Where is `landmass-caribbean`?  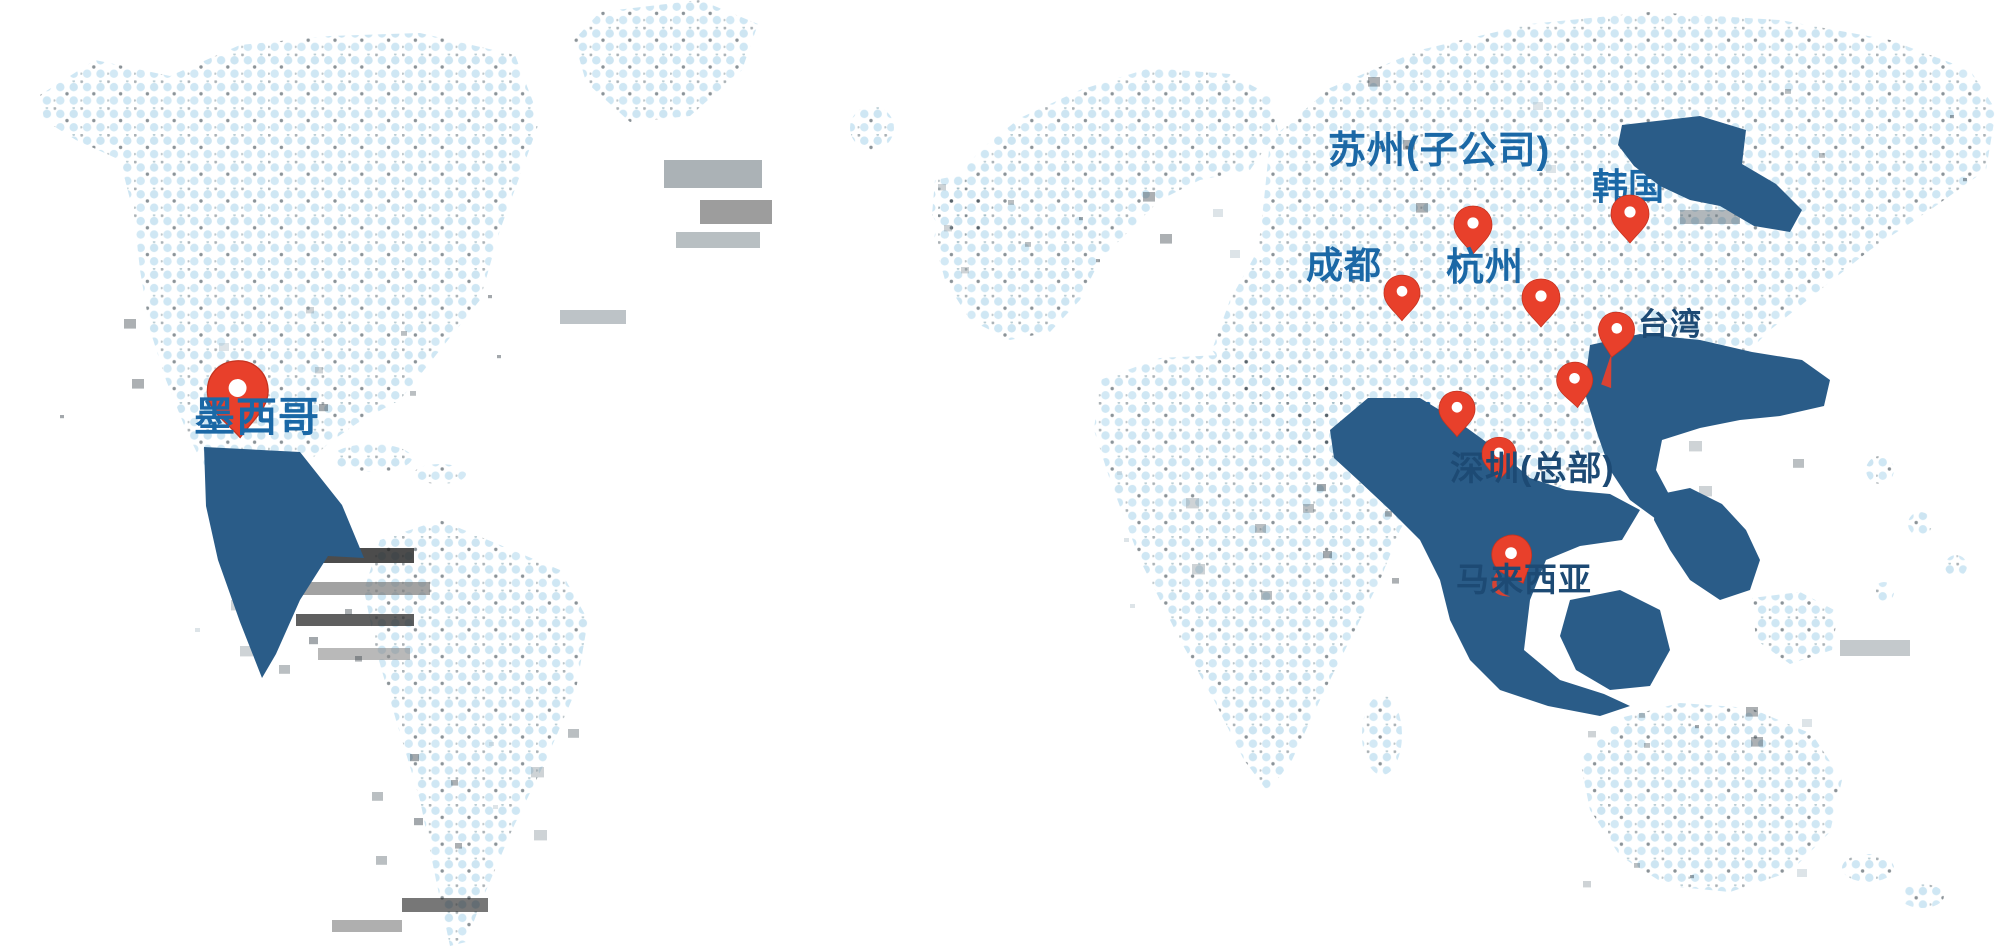
landmass-caribbean is located at coordinates (372, 458).